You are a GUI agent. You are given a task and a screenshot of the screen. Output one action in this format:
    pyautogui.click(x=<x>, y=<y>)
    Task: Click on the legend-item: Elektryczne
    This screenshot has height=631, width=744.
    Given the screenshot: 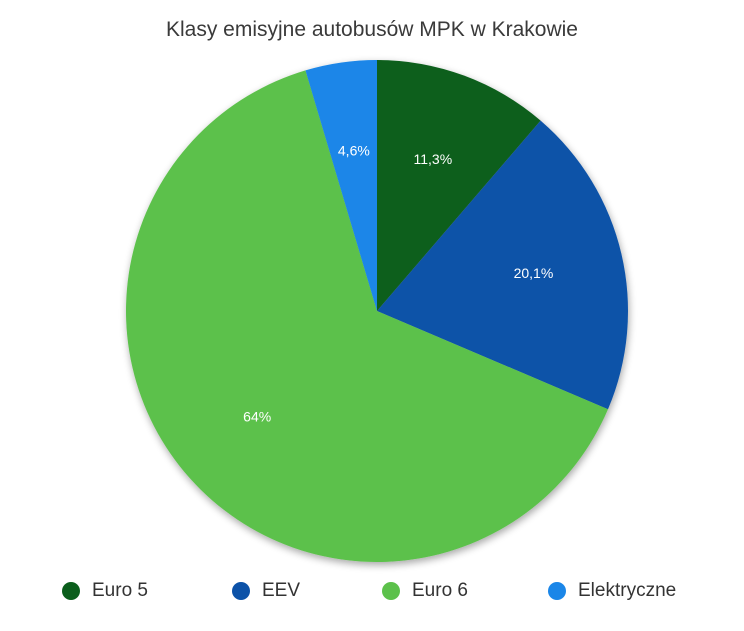 What is the action you would take?
    pyautogui.click(x=612, y=591)
    